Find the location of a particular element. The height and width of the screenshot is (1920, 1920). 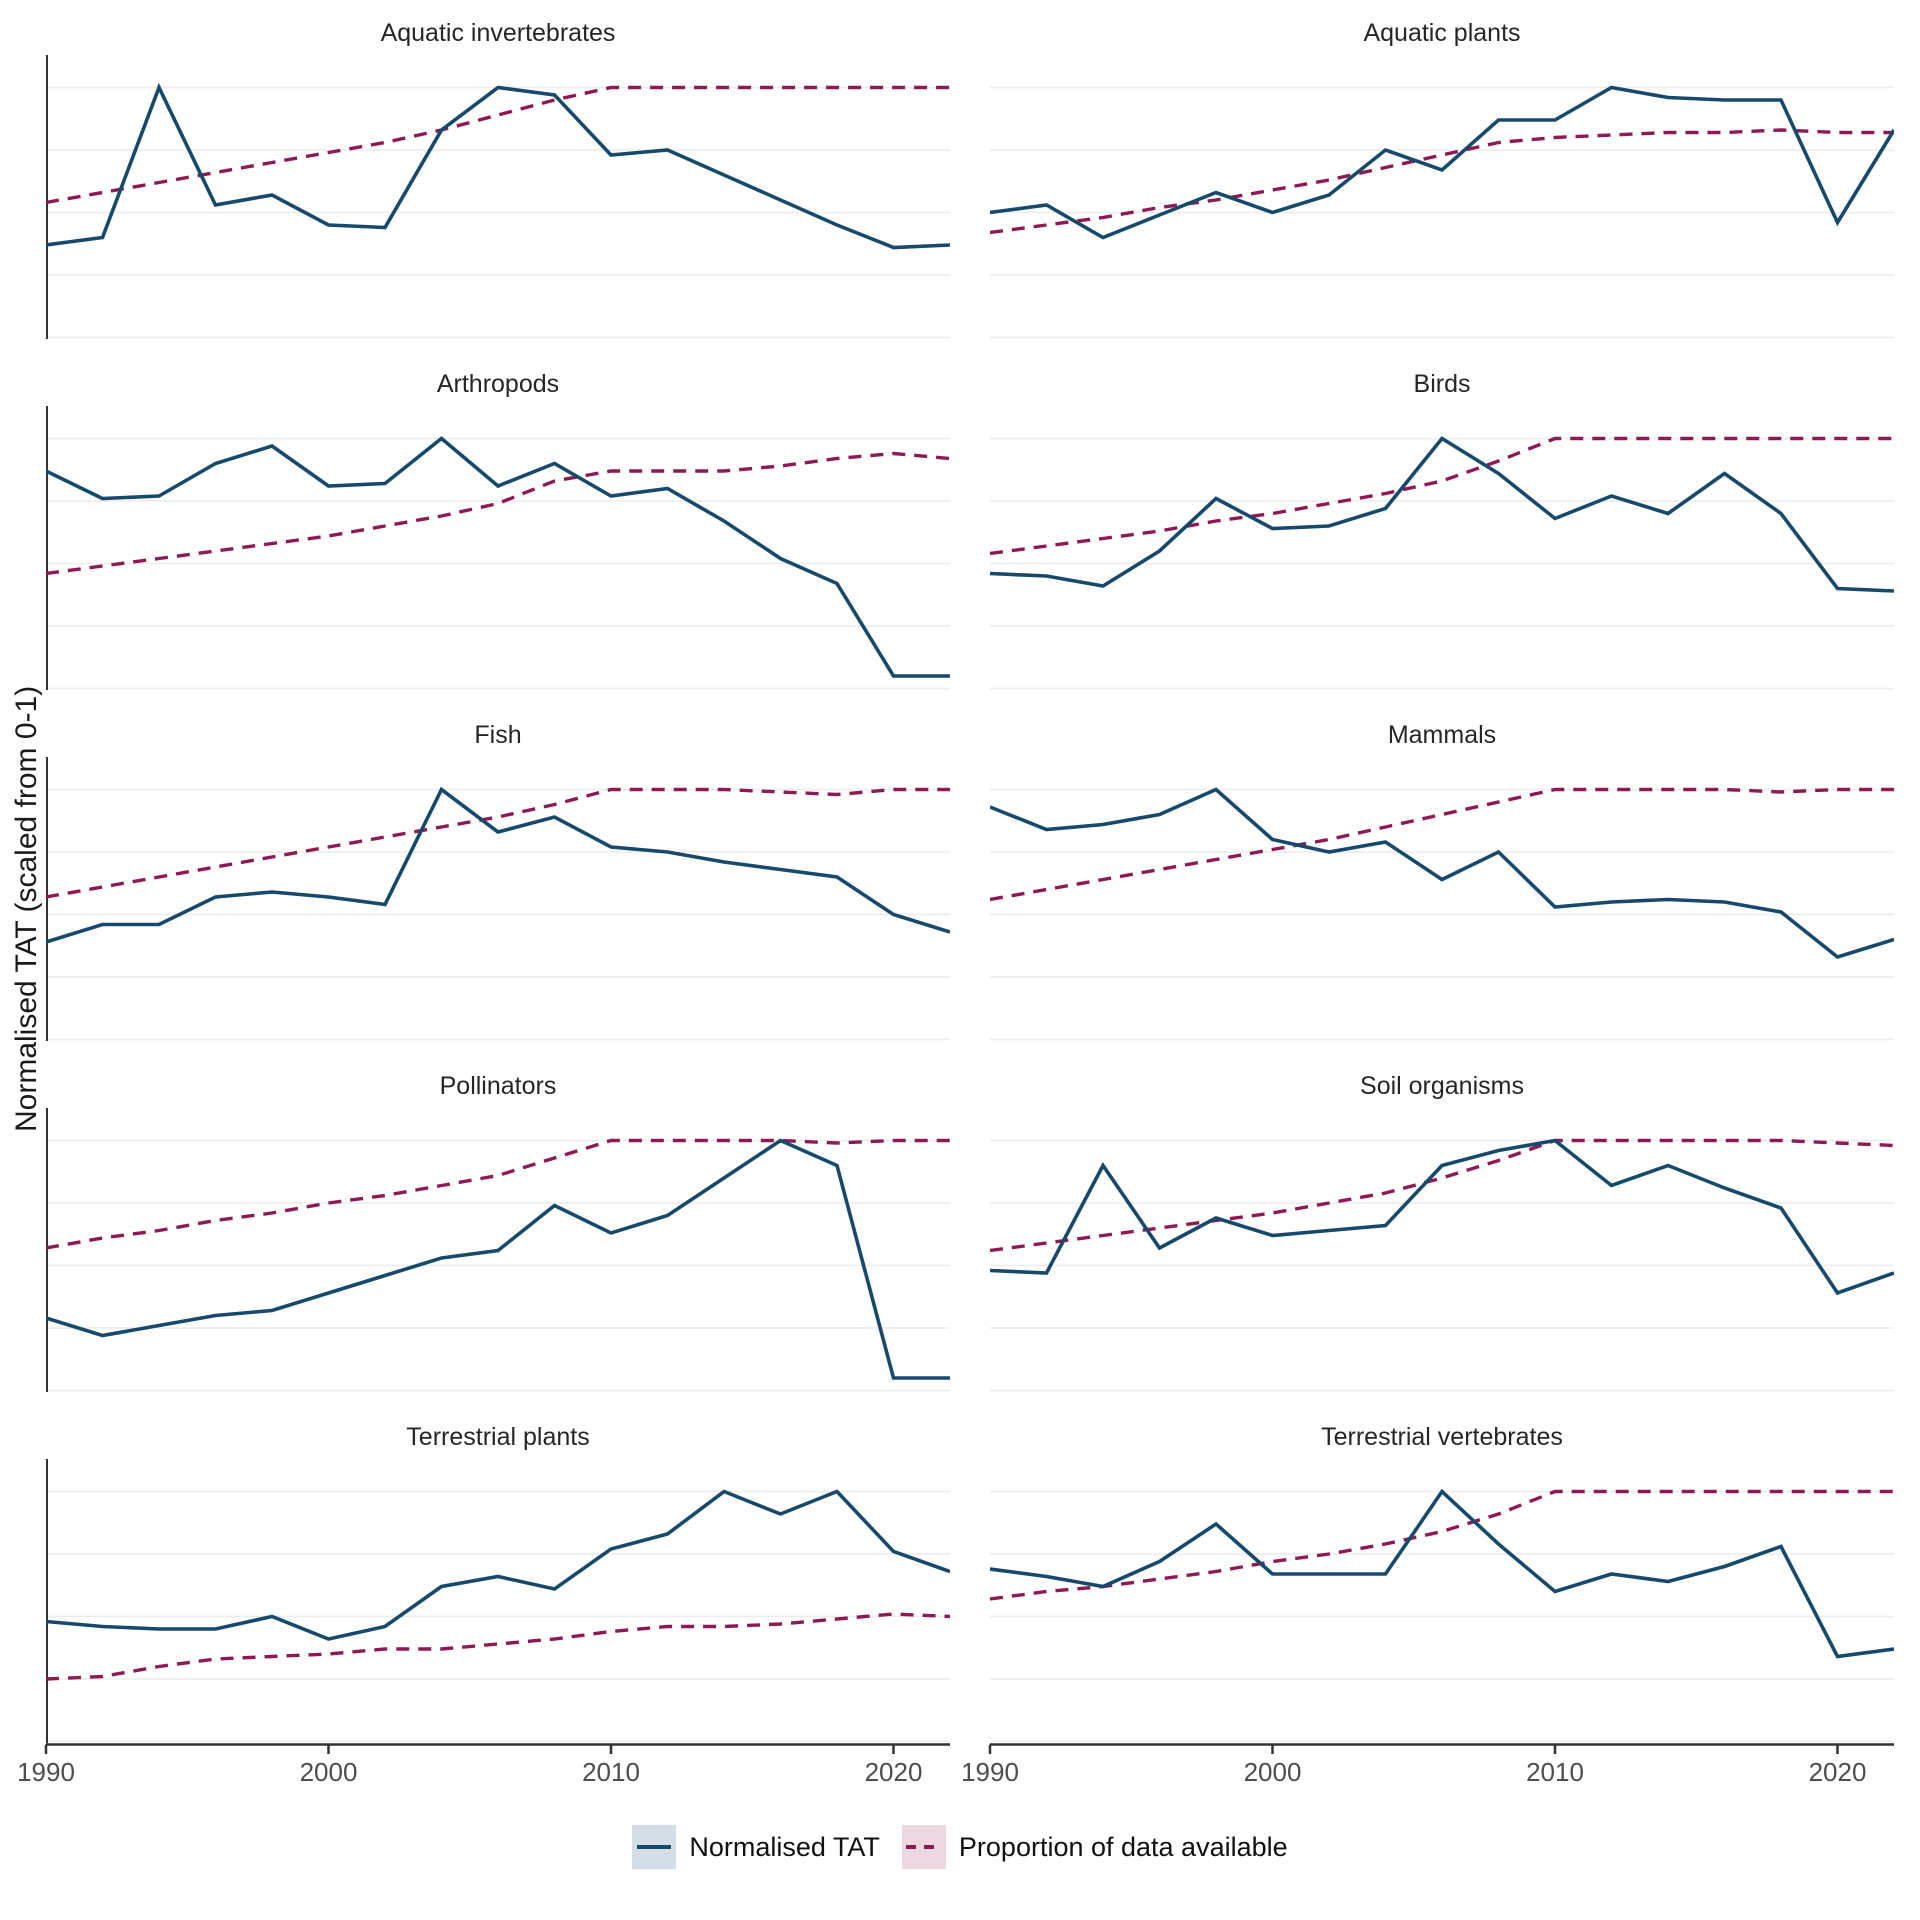

panel-plot-mammals is located at coordinates (1442, 914).